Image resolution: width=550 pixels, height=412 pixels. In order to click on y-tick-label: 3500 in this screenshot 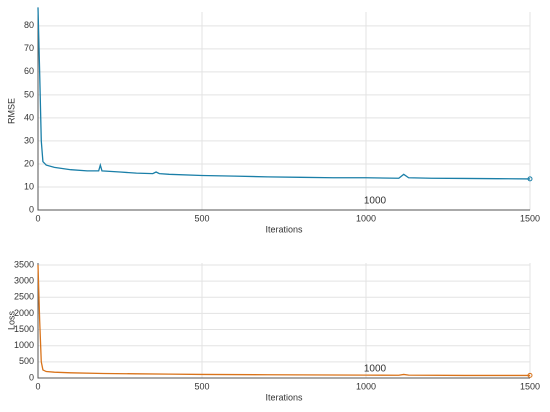, I will do `click(24, 264)`.